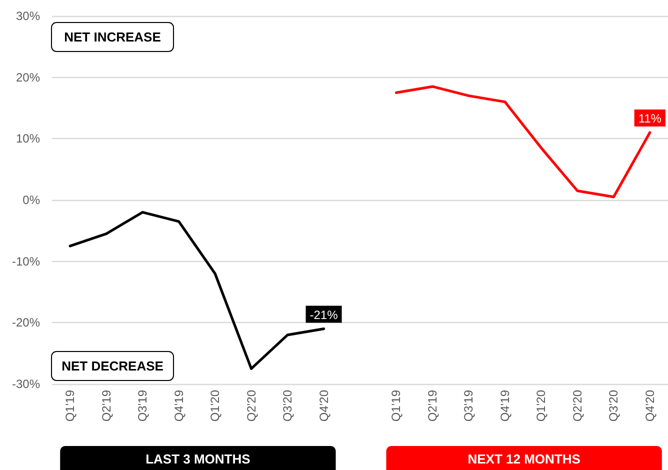  What do you see at coordinates (28, 16) in the screenshot?
I see `y-tick-label: 30%` at bounding box center [28, 16].